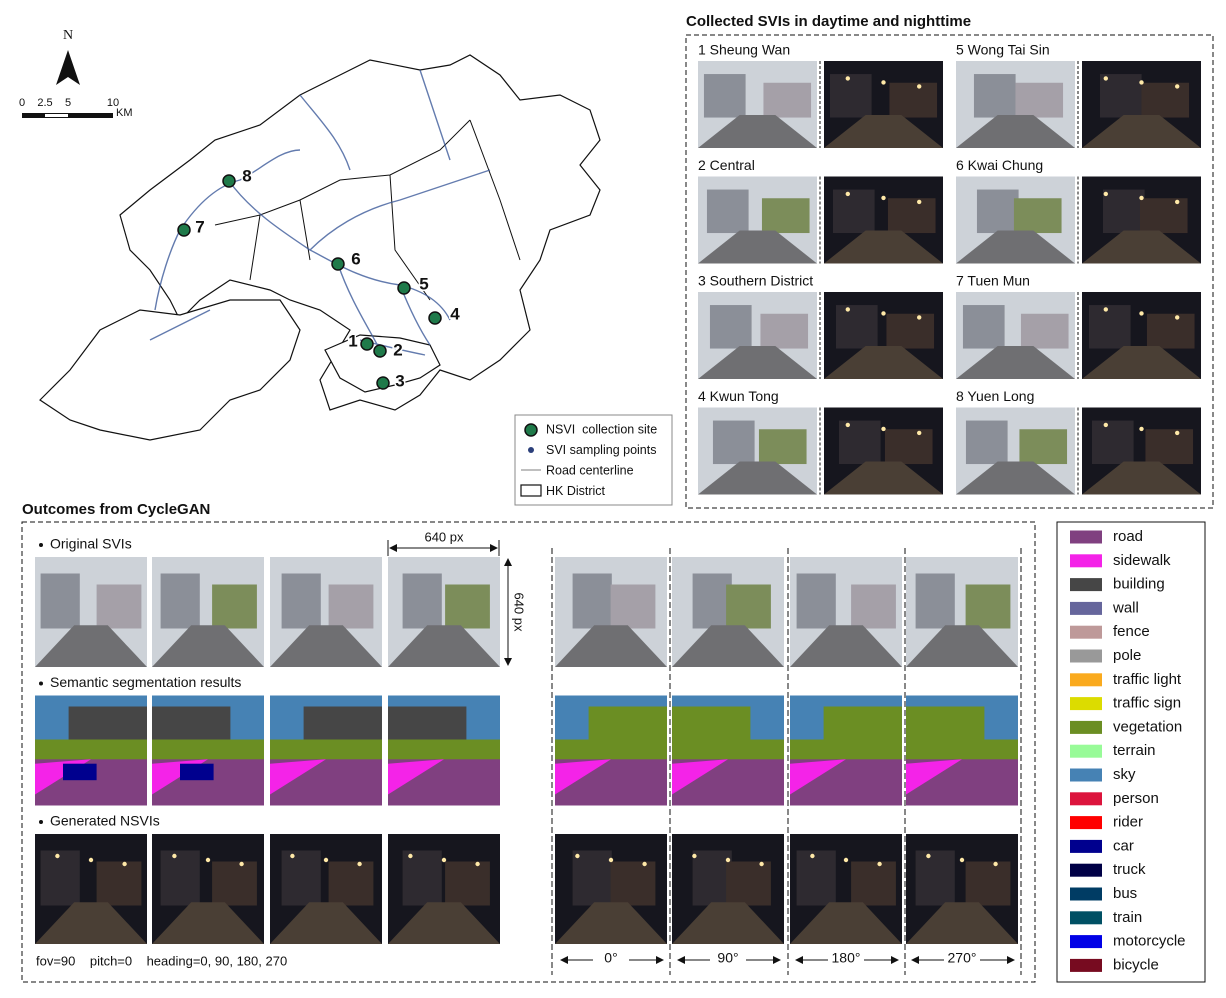 The width and height of the screenshot is (1226, 998). What do you see at coordinates (727, 958) in the screenshot?
I see `heading-label: 90°` at bounding box center [727, 958].